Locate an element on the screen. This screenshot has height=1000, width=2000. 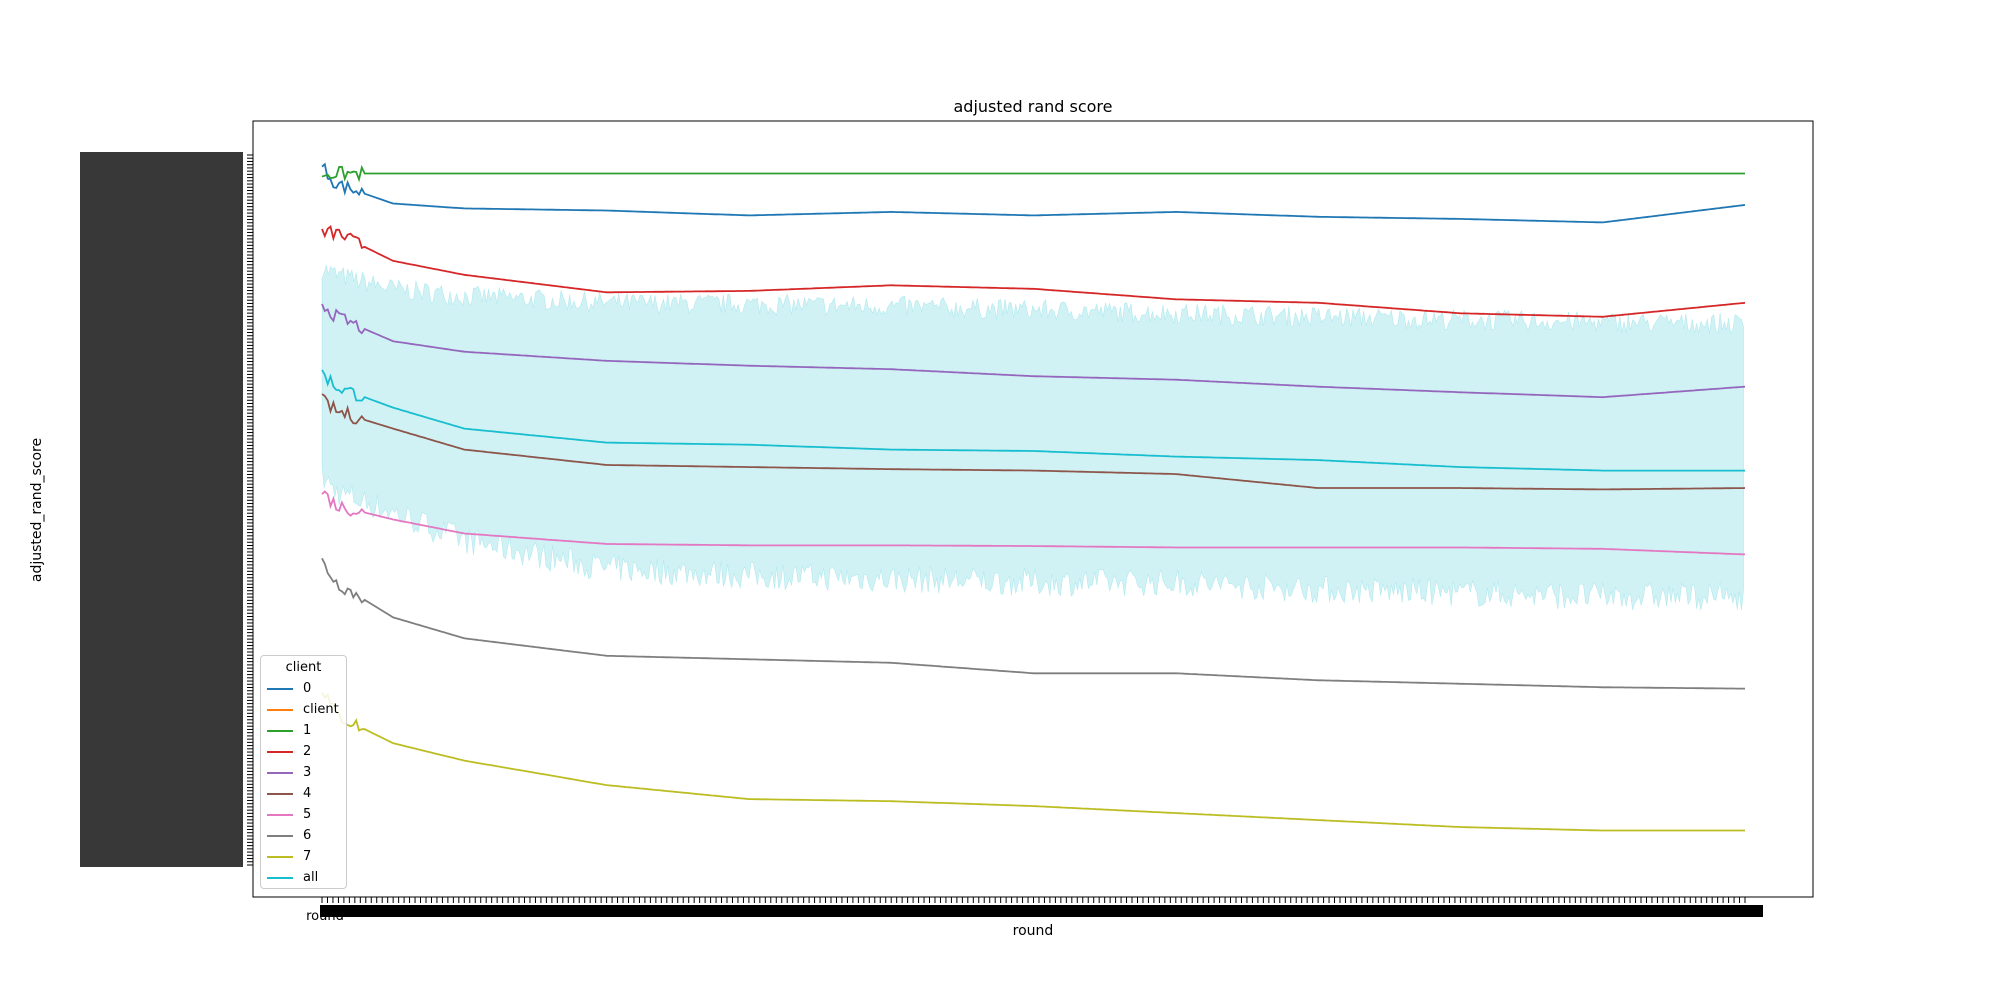
legend-item: 6 is located at coordinates (303, 835).